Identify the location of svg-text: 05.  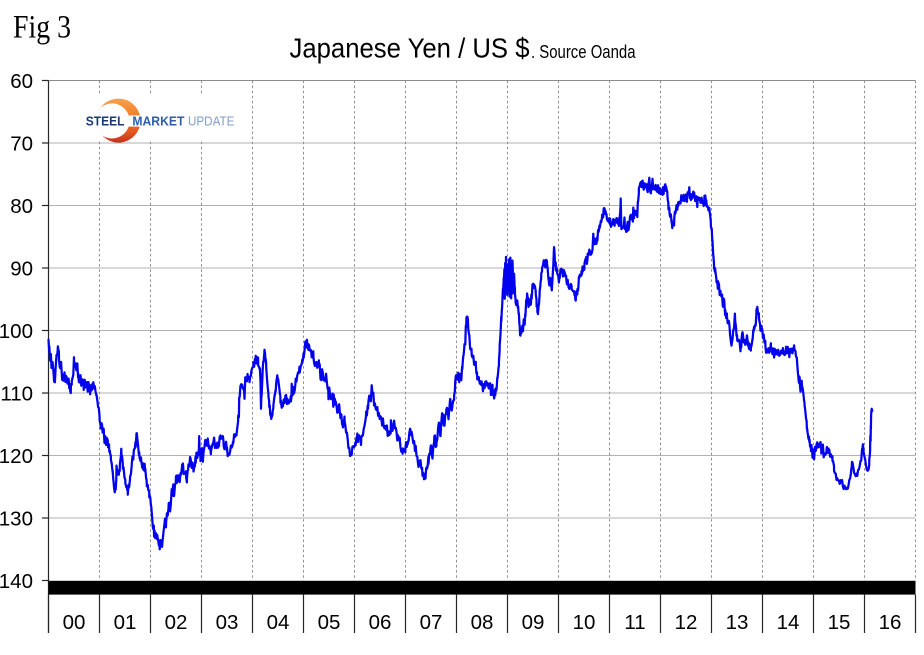
(329, 622).